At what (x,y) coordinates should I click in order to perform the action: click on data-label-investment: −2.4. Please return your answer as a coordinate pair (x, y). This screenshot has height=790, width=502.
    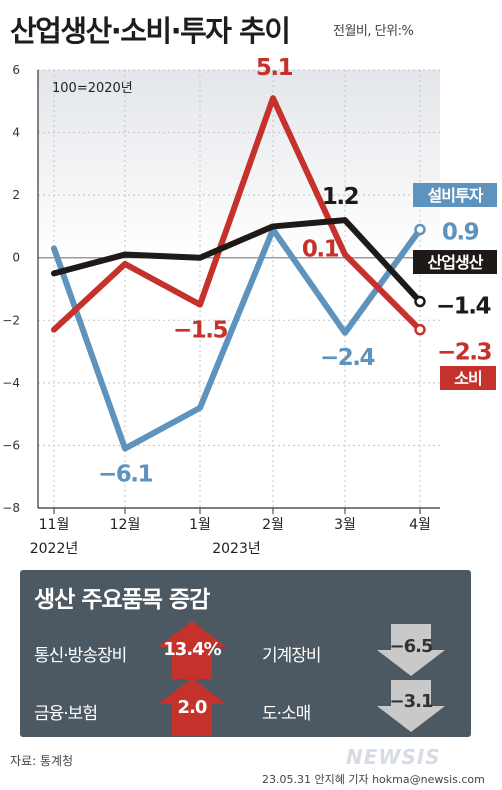
    Looking at the image, I should click on (347, 358).